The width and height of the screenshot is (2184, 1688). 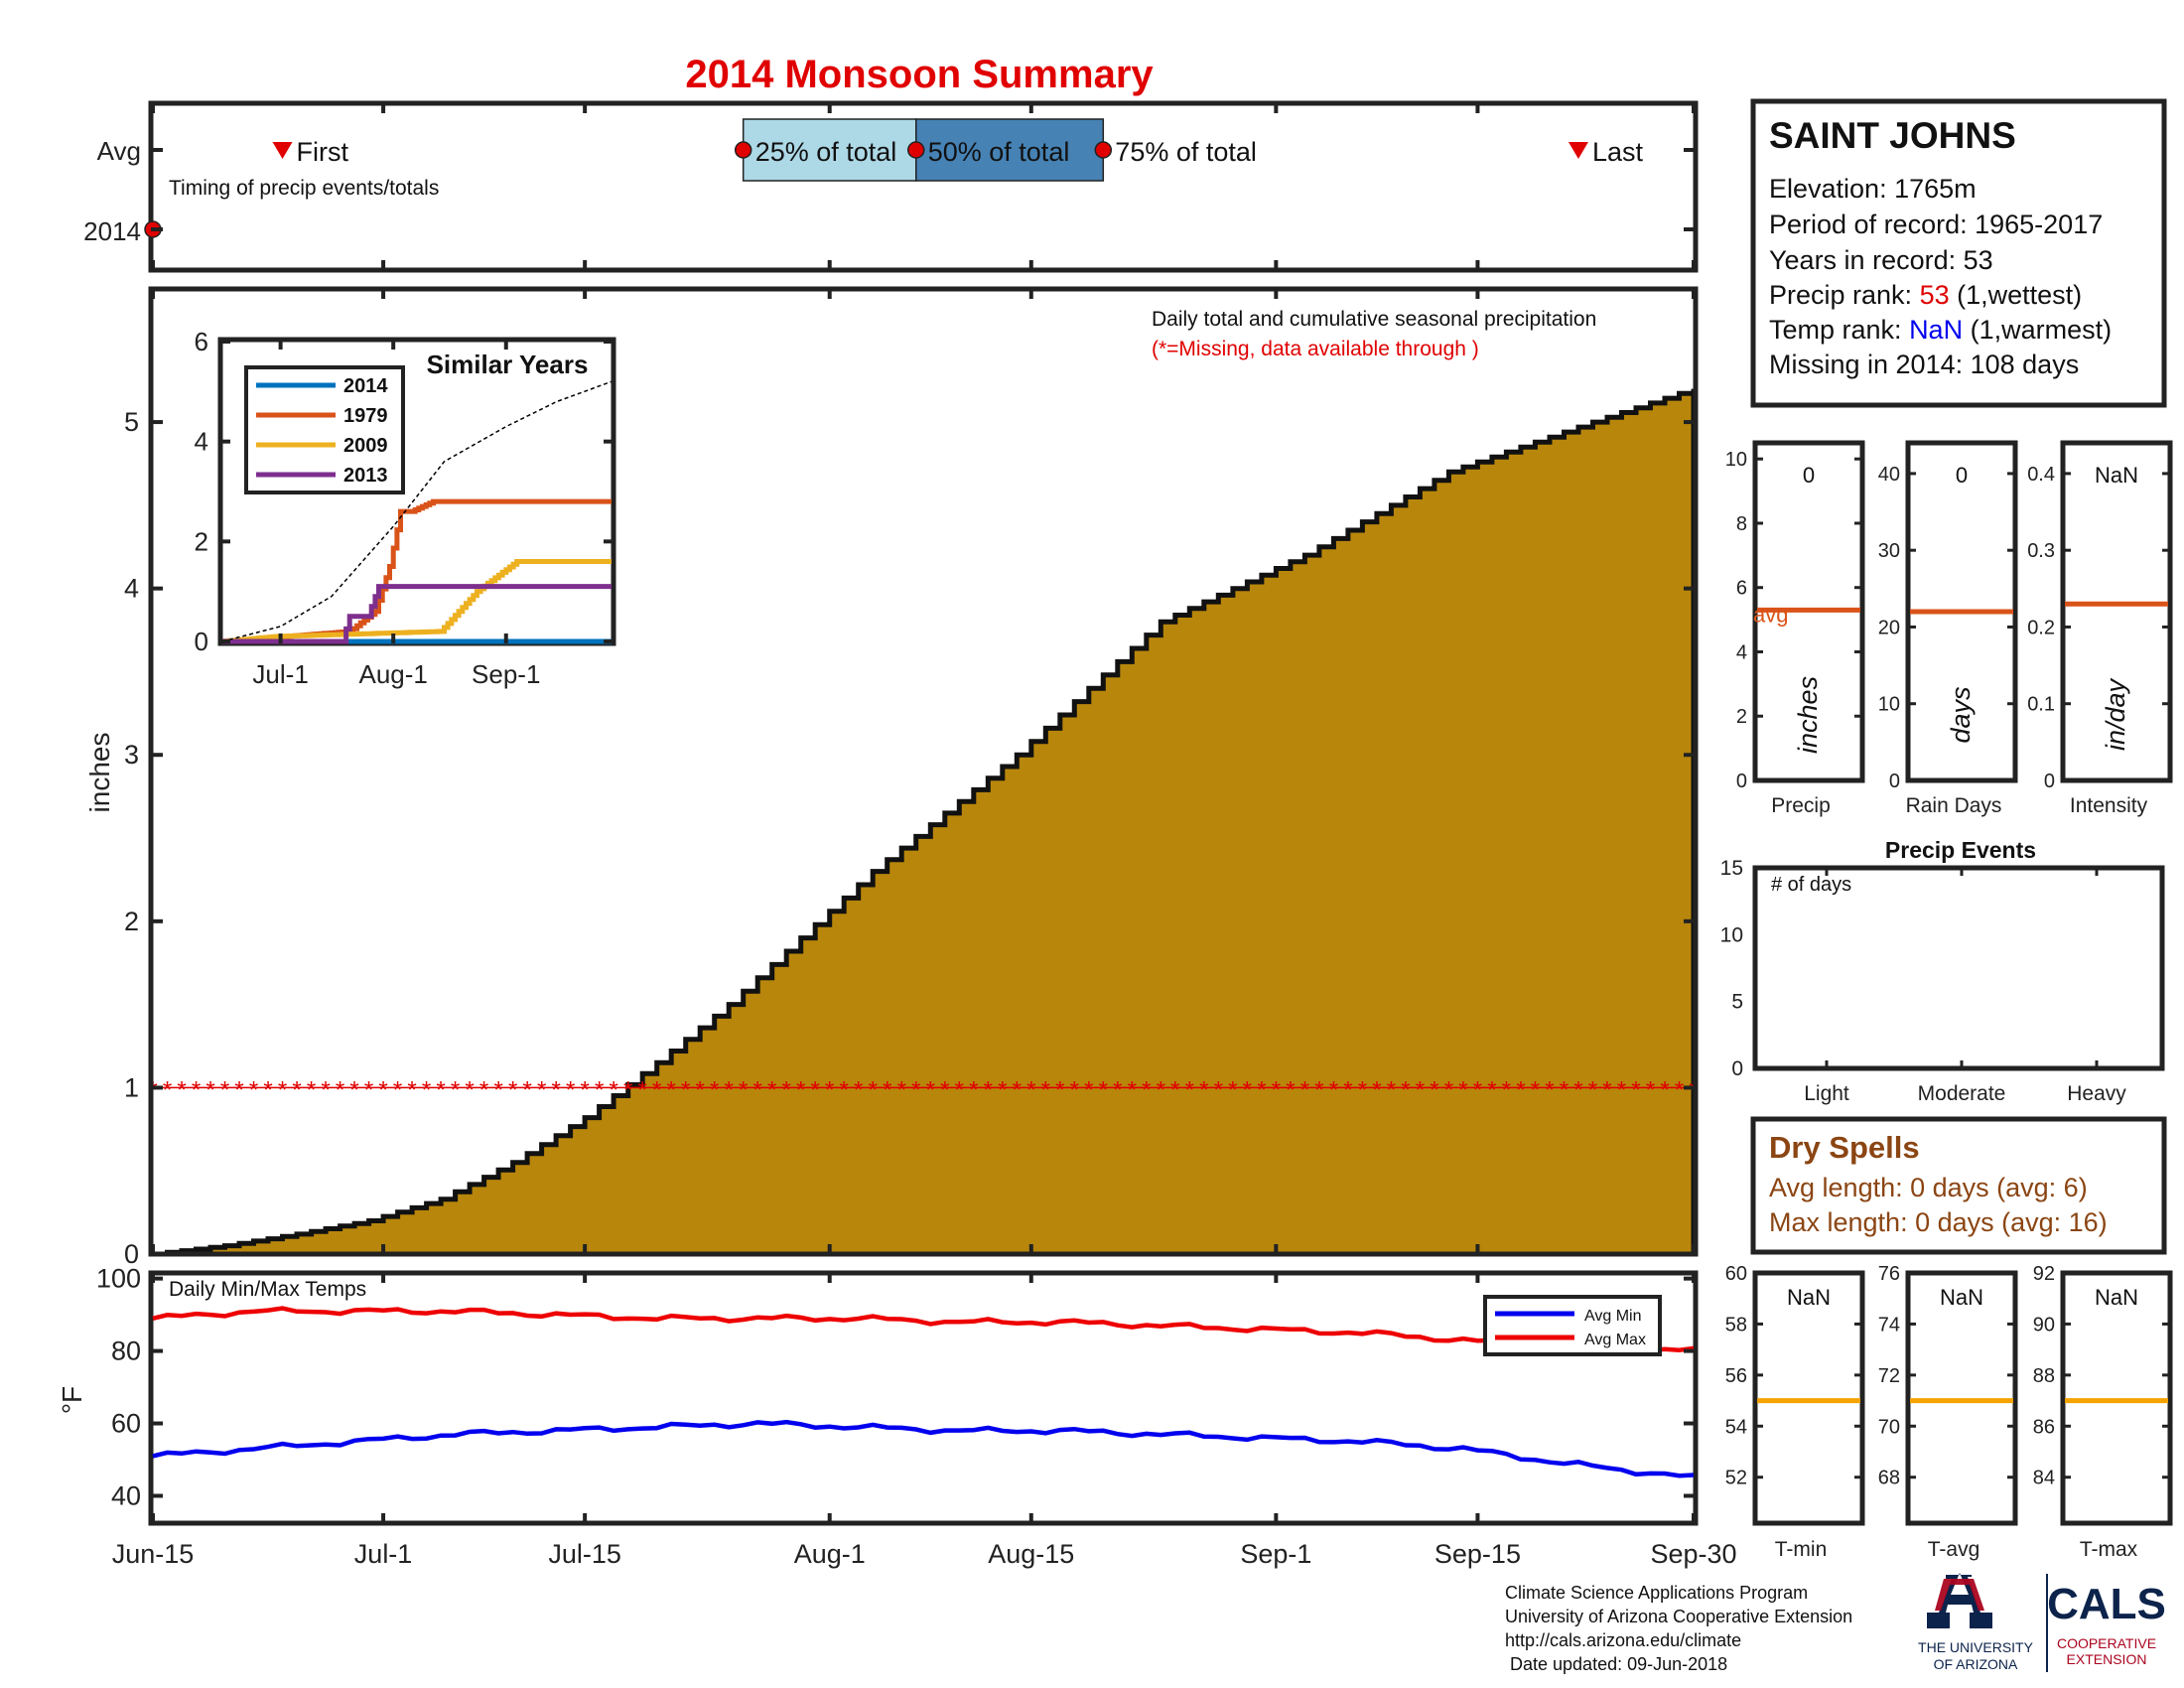 What do you see at coordinates (1928, 1187) in the screenshot?
I see `dry-spells-avg-length: Avg length: 0 days (avg: 6)` at bounding box center [1928, 1187].